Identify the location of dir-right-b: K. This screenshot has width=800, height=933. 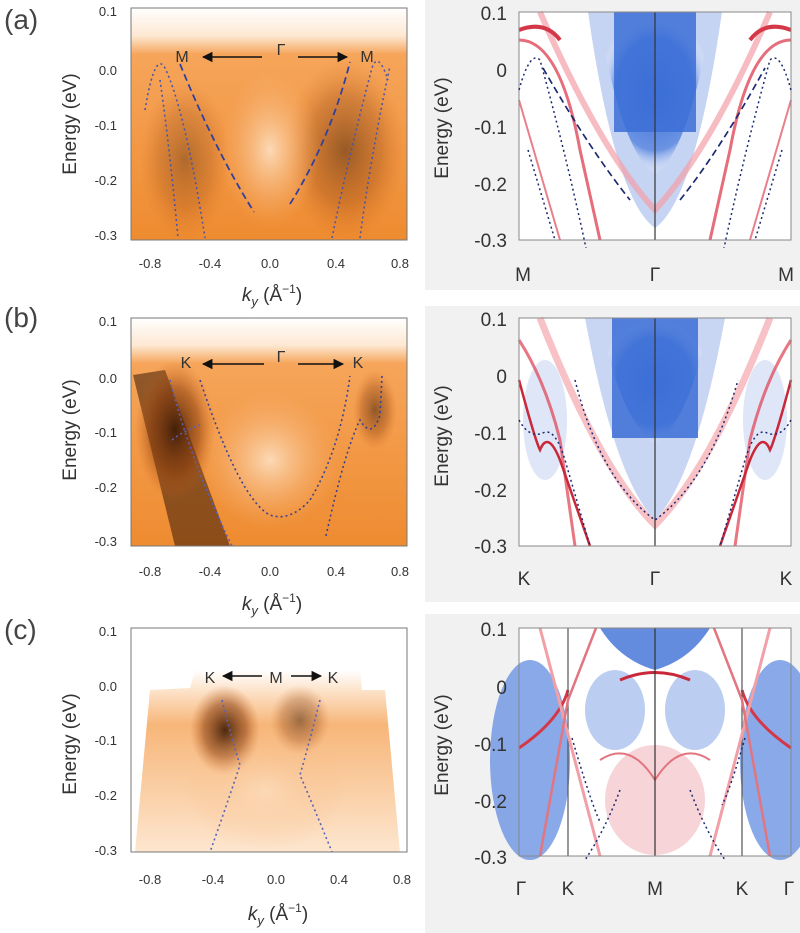
(358, 363).